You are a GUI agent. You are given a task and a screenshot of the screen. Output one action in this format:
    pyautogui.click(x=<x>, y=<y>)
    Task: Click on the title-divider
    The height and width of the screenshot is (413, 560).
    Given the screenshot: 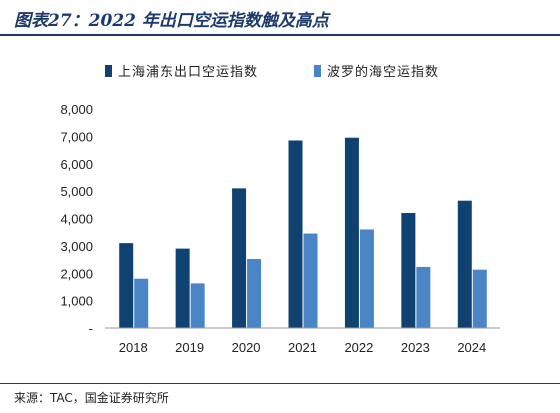 What is the action you would take?
    pyautogui.click(x=280, y=35)
    